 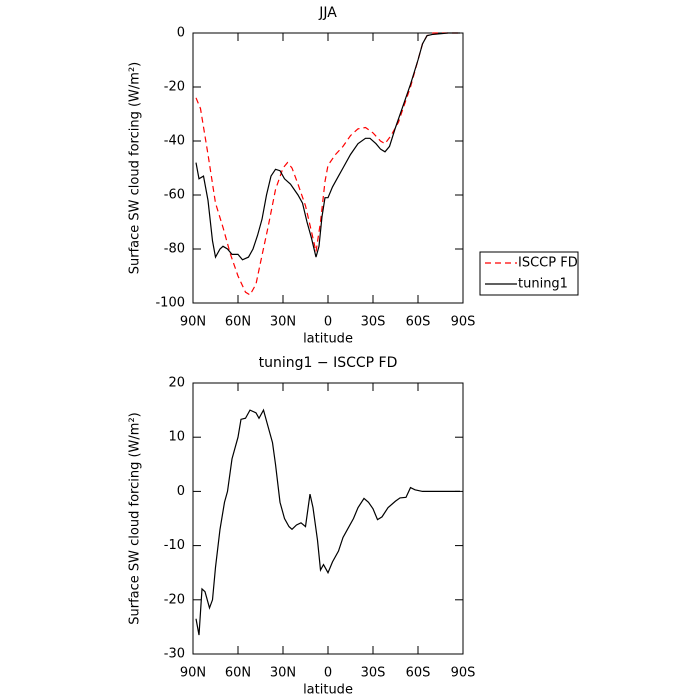 What do you see at coordinates (328, 363) in the screenshot?
I see `chart-title: tuning1 − ISCCP FD` at bounding box center [328, 363].